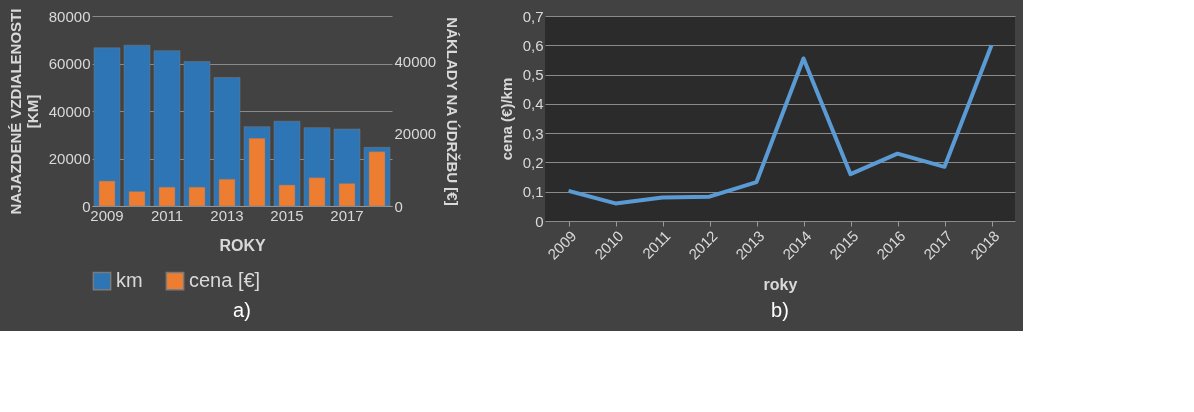 The height and width of the screenshot is (412, 1194). What do you see at coordinates (242, 310) in the screenshot?
I see `text: a)` at bounding box center [242, 310].